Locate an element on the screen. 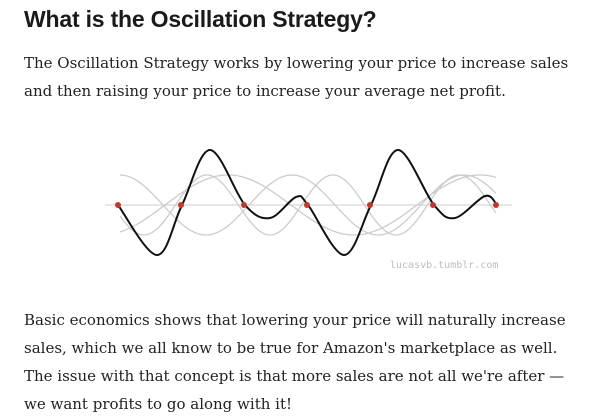 This screenshot has height=418, width=600. component-curve is located at coordinates (308, 205).